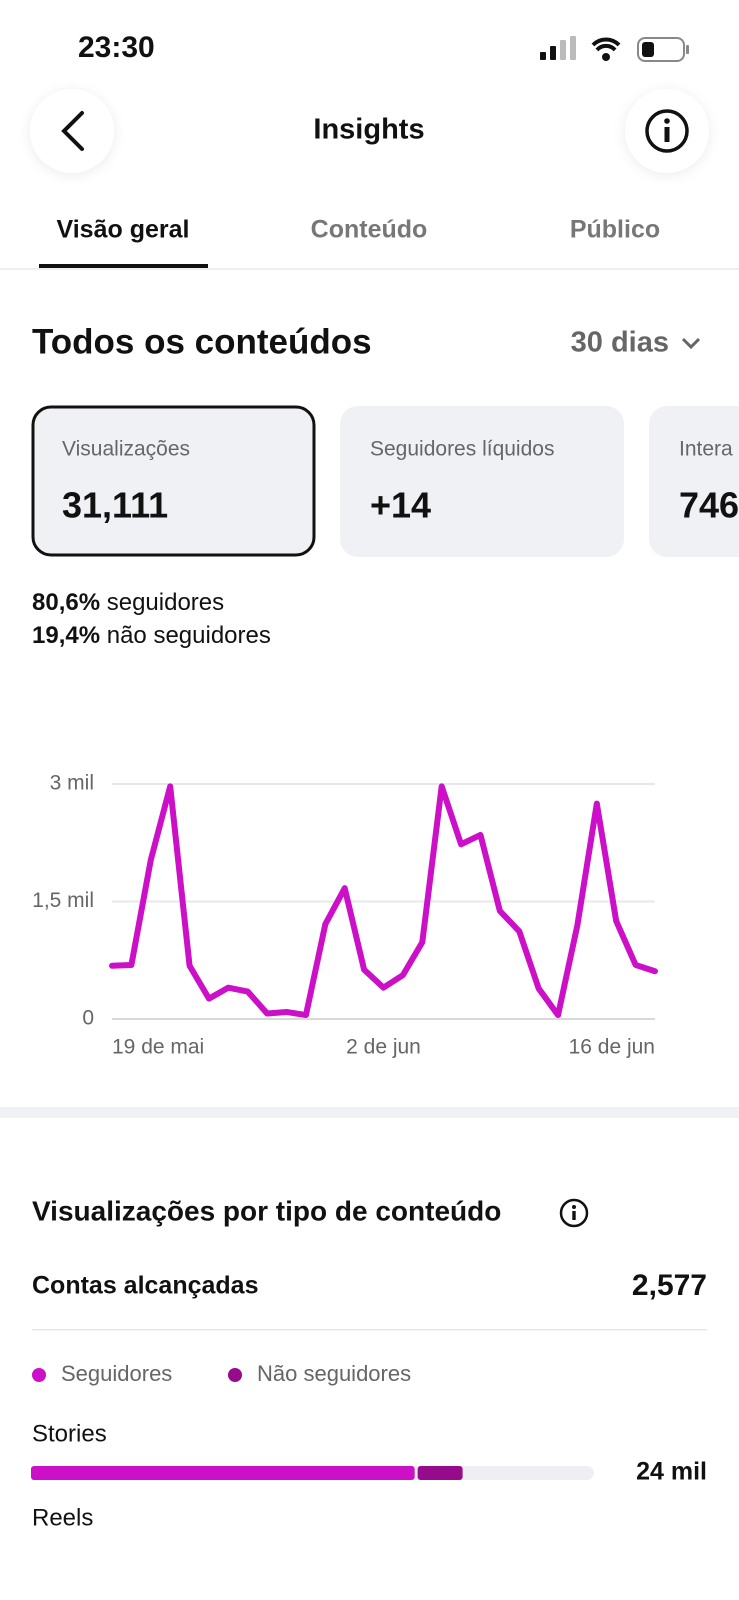 This screenshot has height=1600, width=739. What do you see at coordinates (400, 505) in the screenshot?
I see `card-value: +14` at bounding box center [400, 505].